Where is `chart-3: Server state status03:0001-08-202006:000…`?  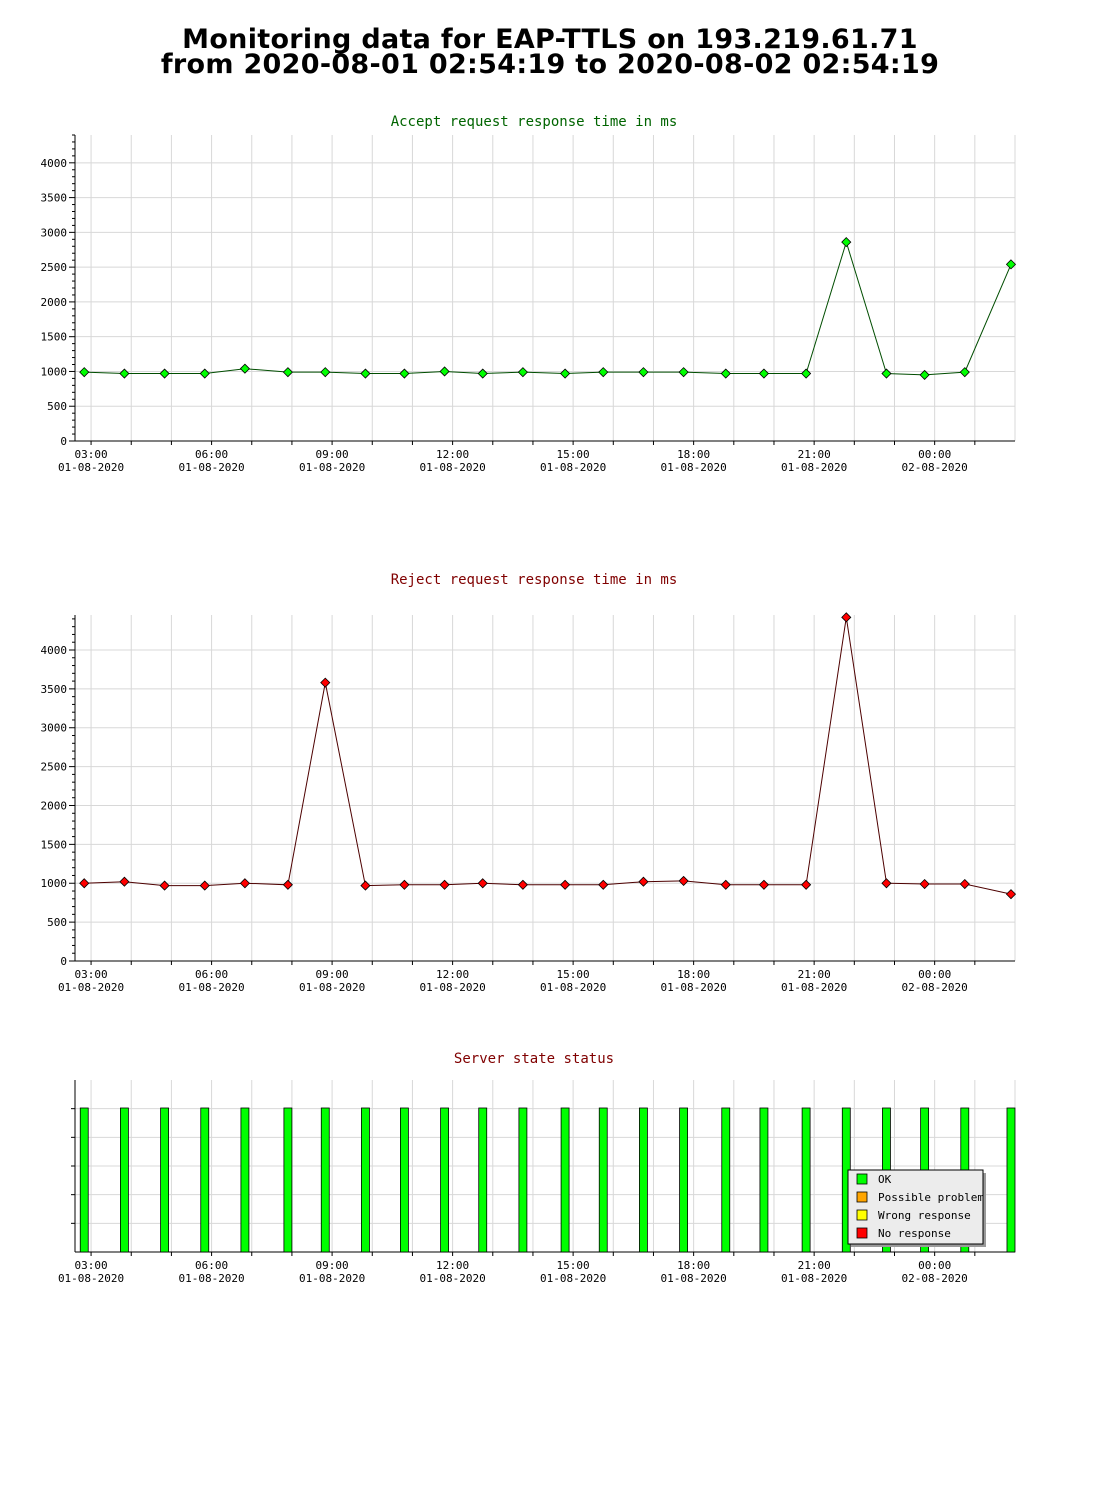 chart-3: Server state status03:0001-08-202006:000… is located at coordinates (537, 1168).